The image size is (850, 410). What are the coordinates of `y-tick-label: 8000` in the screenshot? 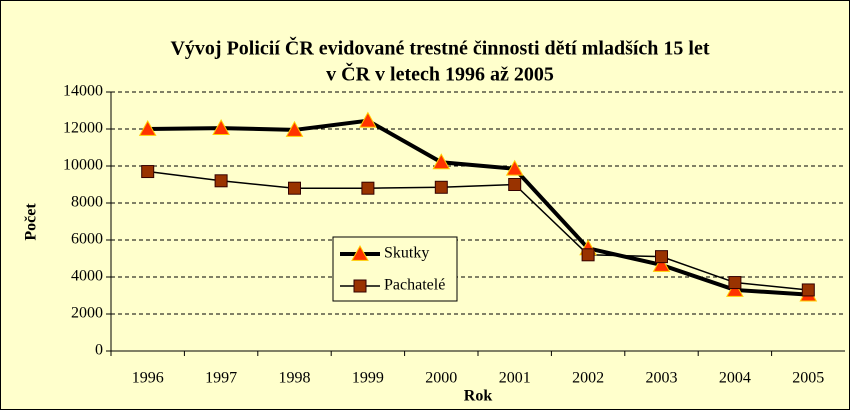 It's located at (87, 202).